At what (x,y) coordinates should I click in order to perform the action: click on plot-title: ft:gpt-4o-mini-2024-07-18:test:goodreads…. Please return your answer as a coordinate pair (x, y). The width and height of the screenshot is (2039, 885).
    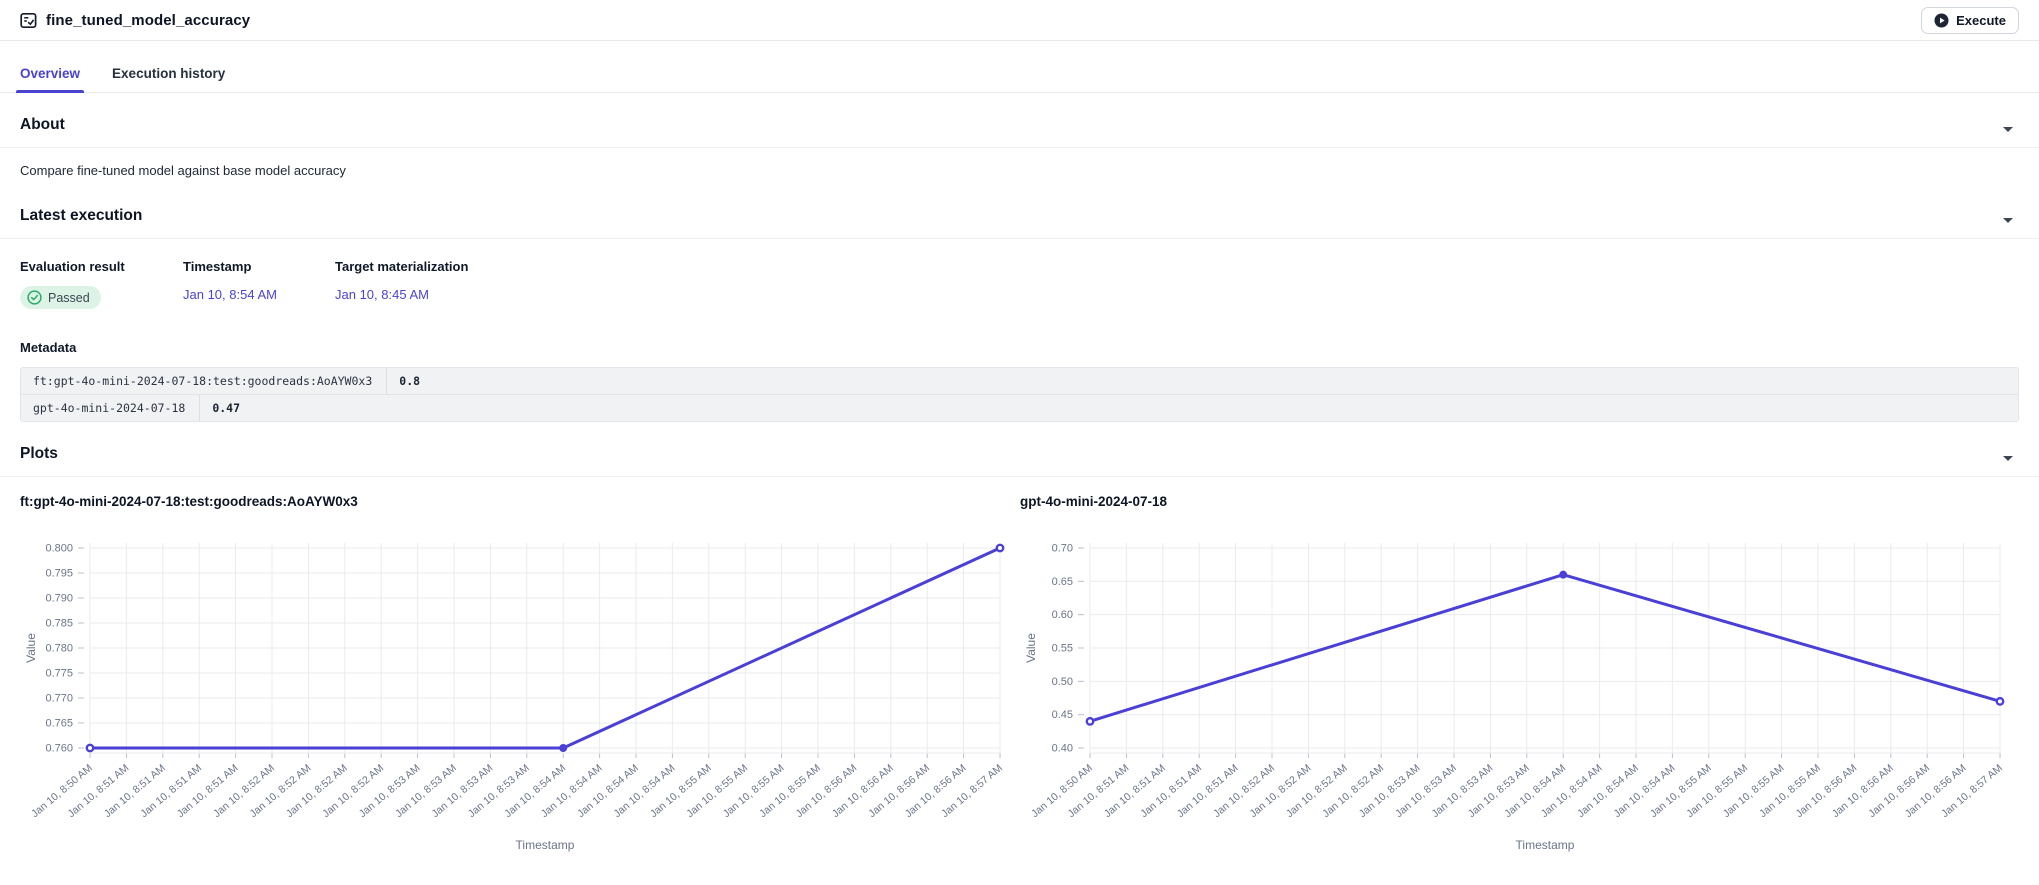
    Looking at the image, I should click on (189, 501).